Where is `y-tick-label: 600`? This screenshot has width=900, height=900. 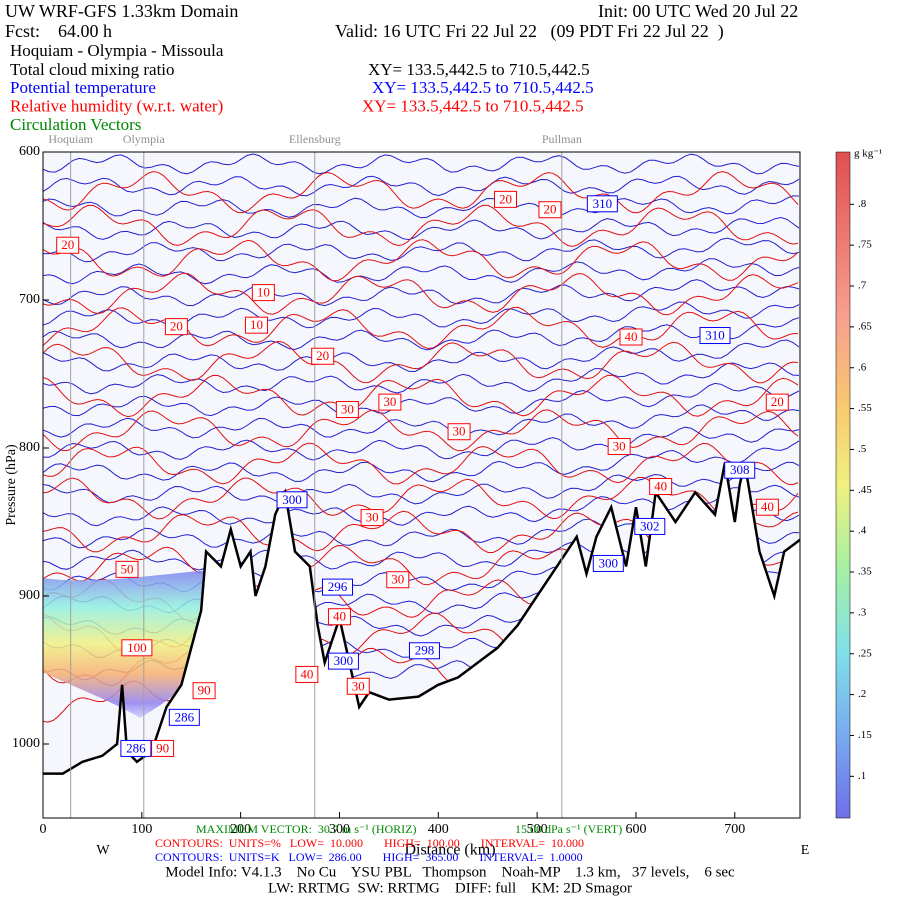 y-tick-label: 600 is located at coordinates (29, 151).